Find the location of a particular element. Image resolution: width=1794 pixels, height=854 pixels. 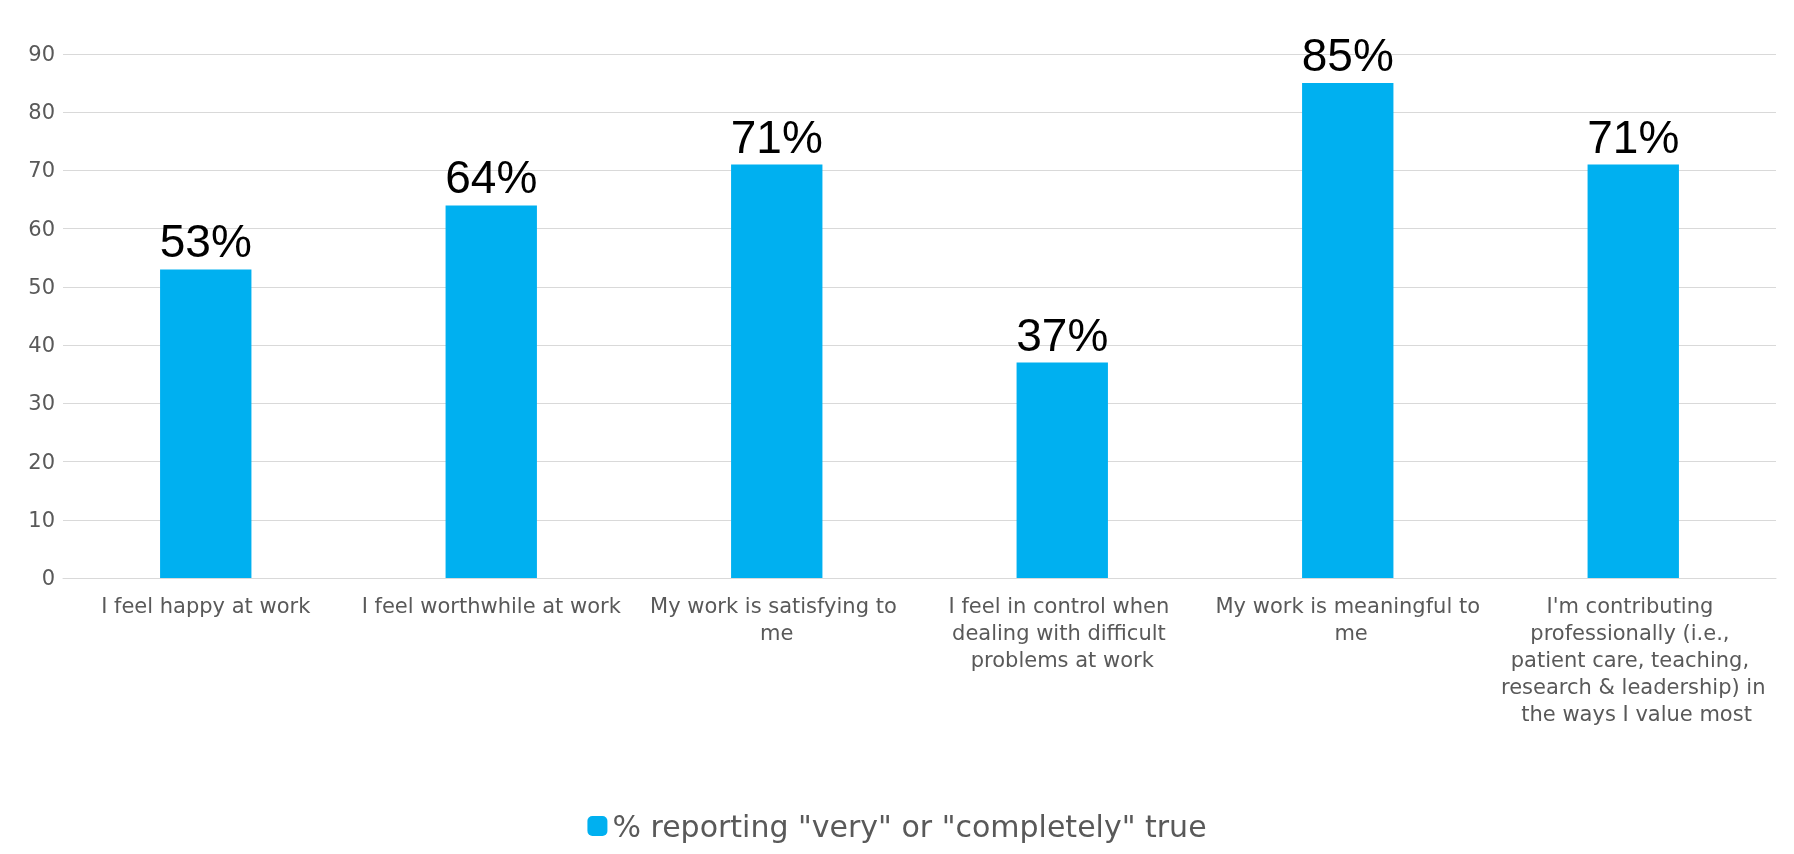

y-tick-label: 0 is located at coordinates (48, 578).